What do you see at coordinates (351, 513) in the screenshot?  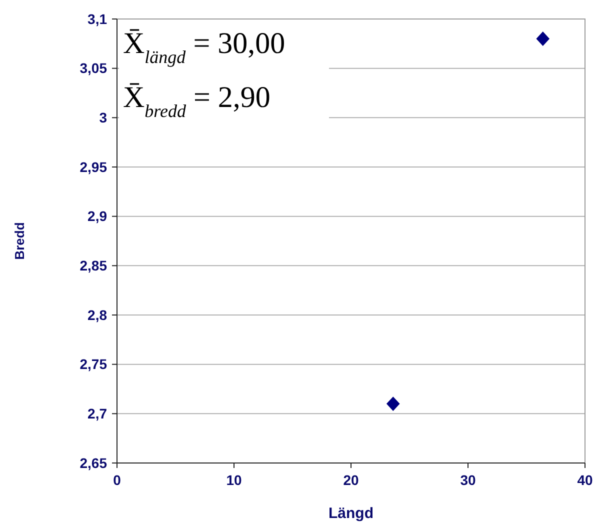 I see `x-axis-title: Längd` at bounding box center [351, 513].